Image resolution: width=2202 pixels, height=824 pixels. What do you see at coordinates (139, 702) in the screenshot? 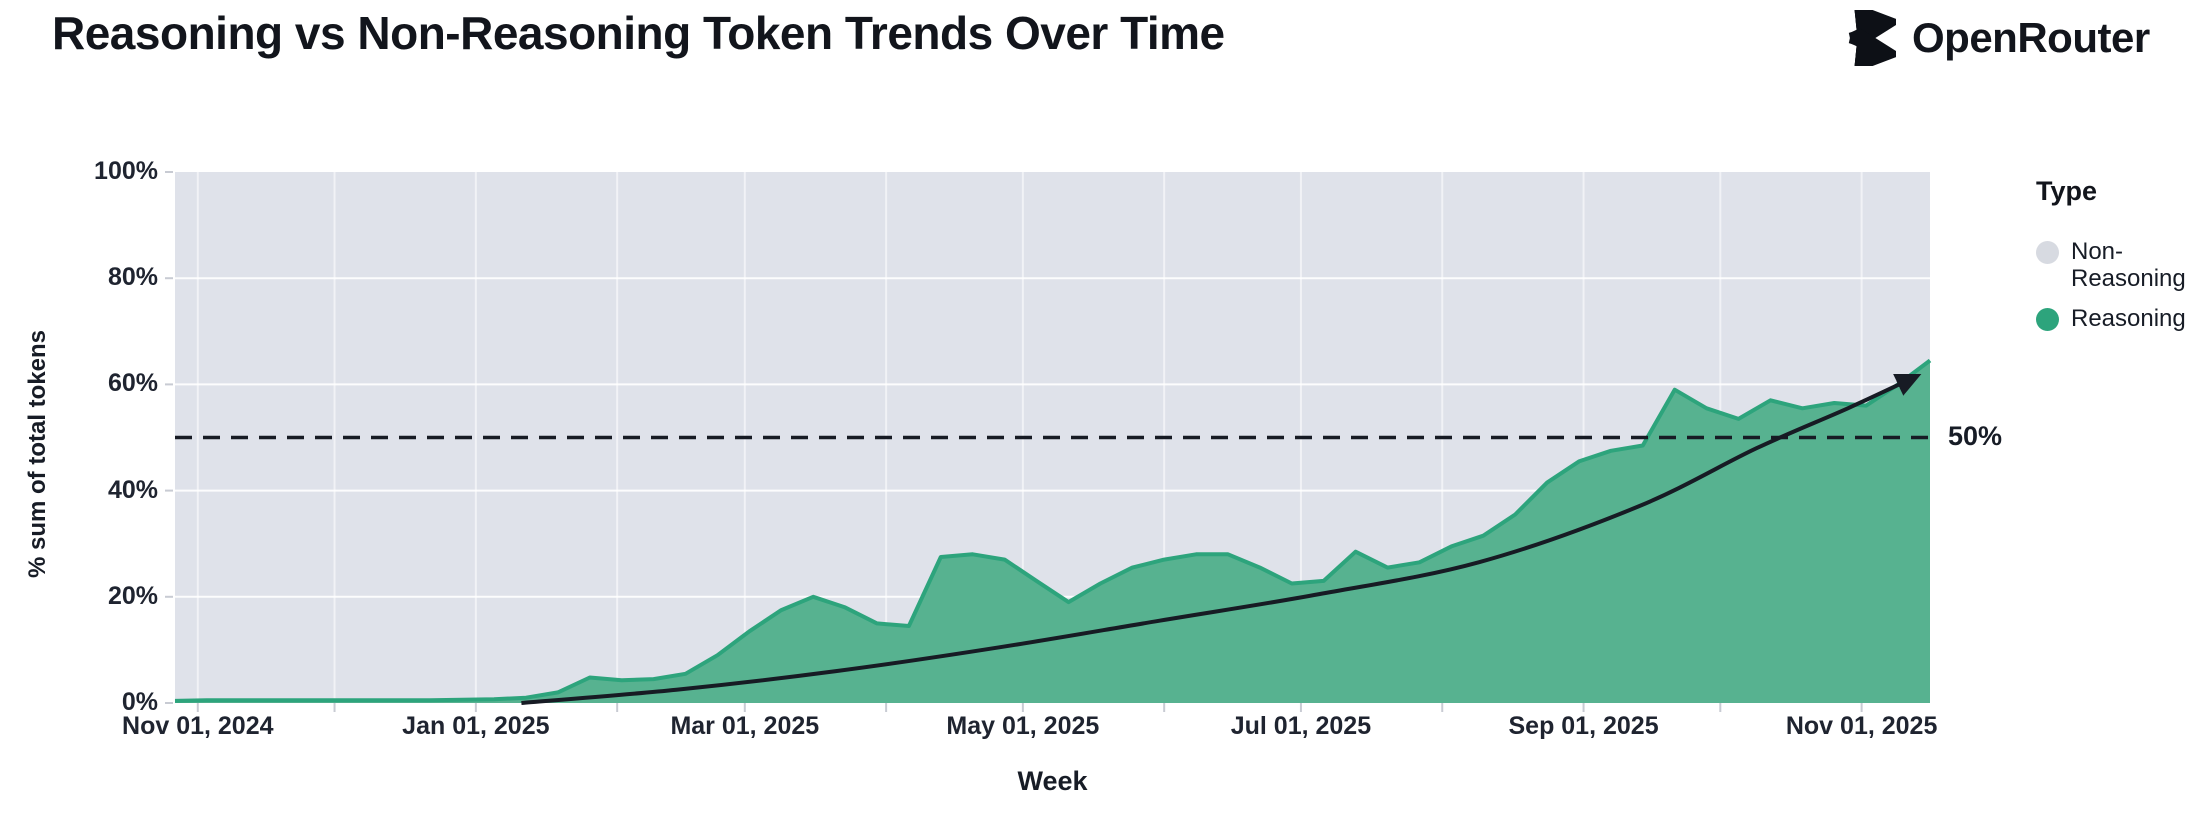
I see `y-tick-label: 0%` at bounding box center [139, 702].